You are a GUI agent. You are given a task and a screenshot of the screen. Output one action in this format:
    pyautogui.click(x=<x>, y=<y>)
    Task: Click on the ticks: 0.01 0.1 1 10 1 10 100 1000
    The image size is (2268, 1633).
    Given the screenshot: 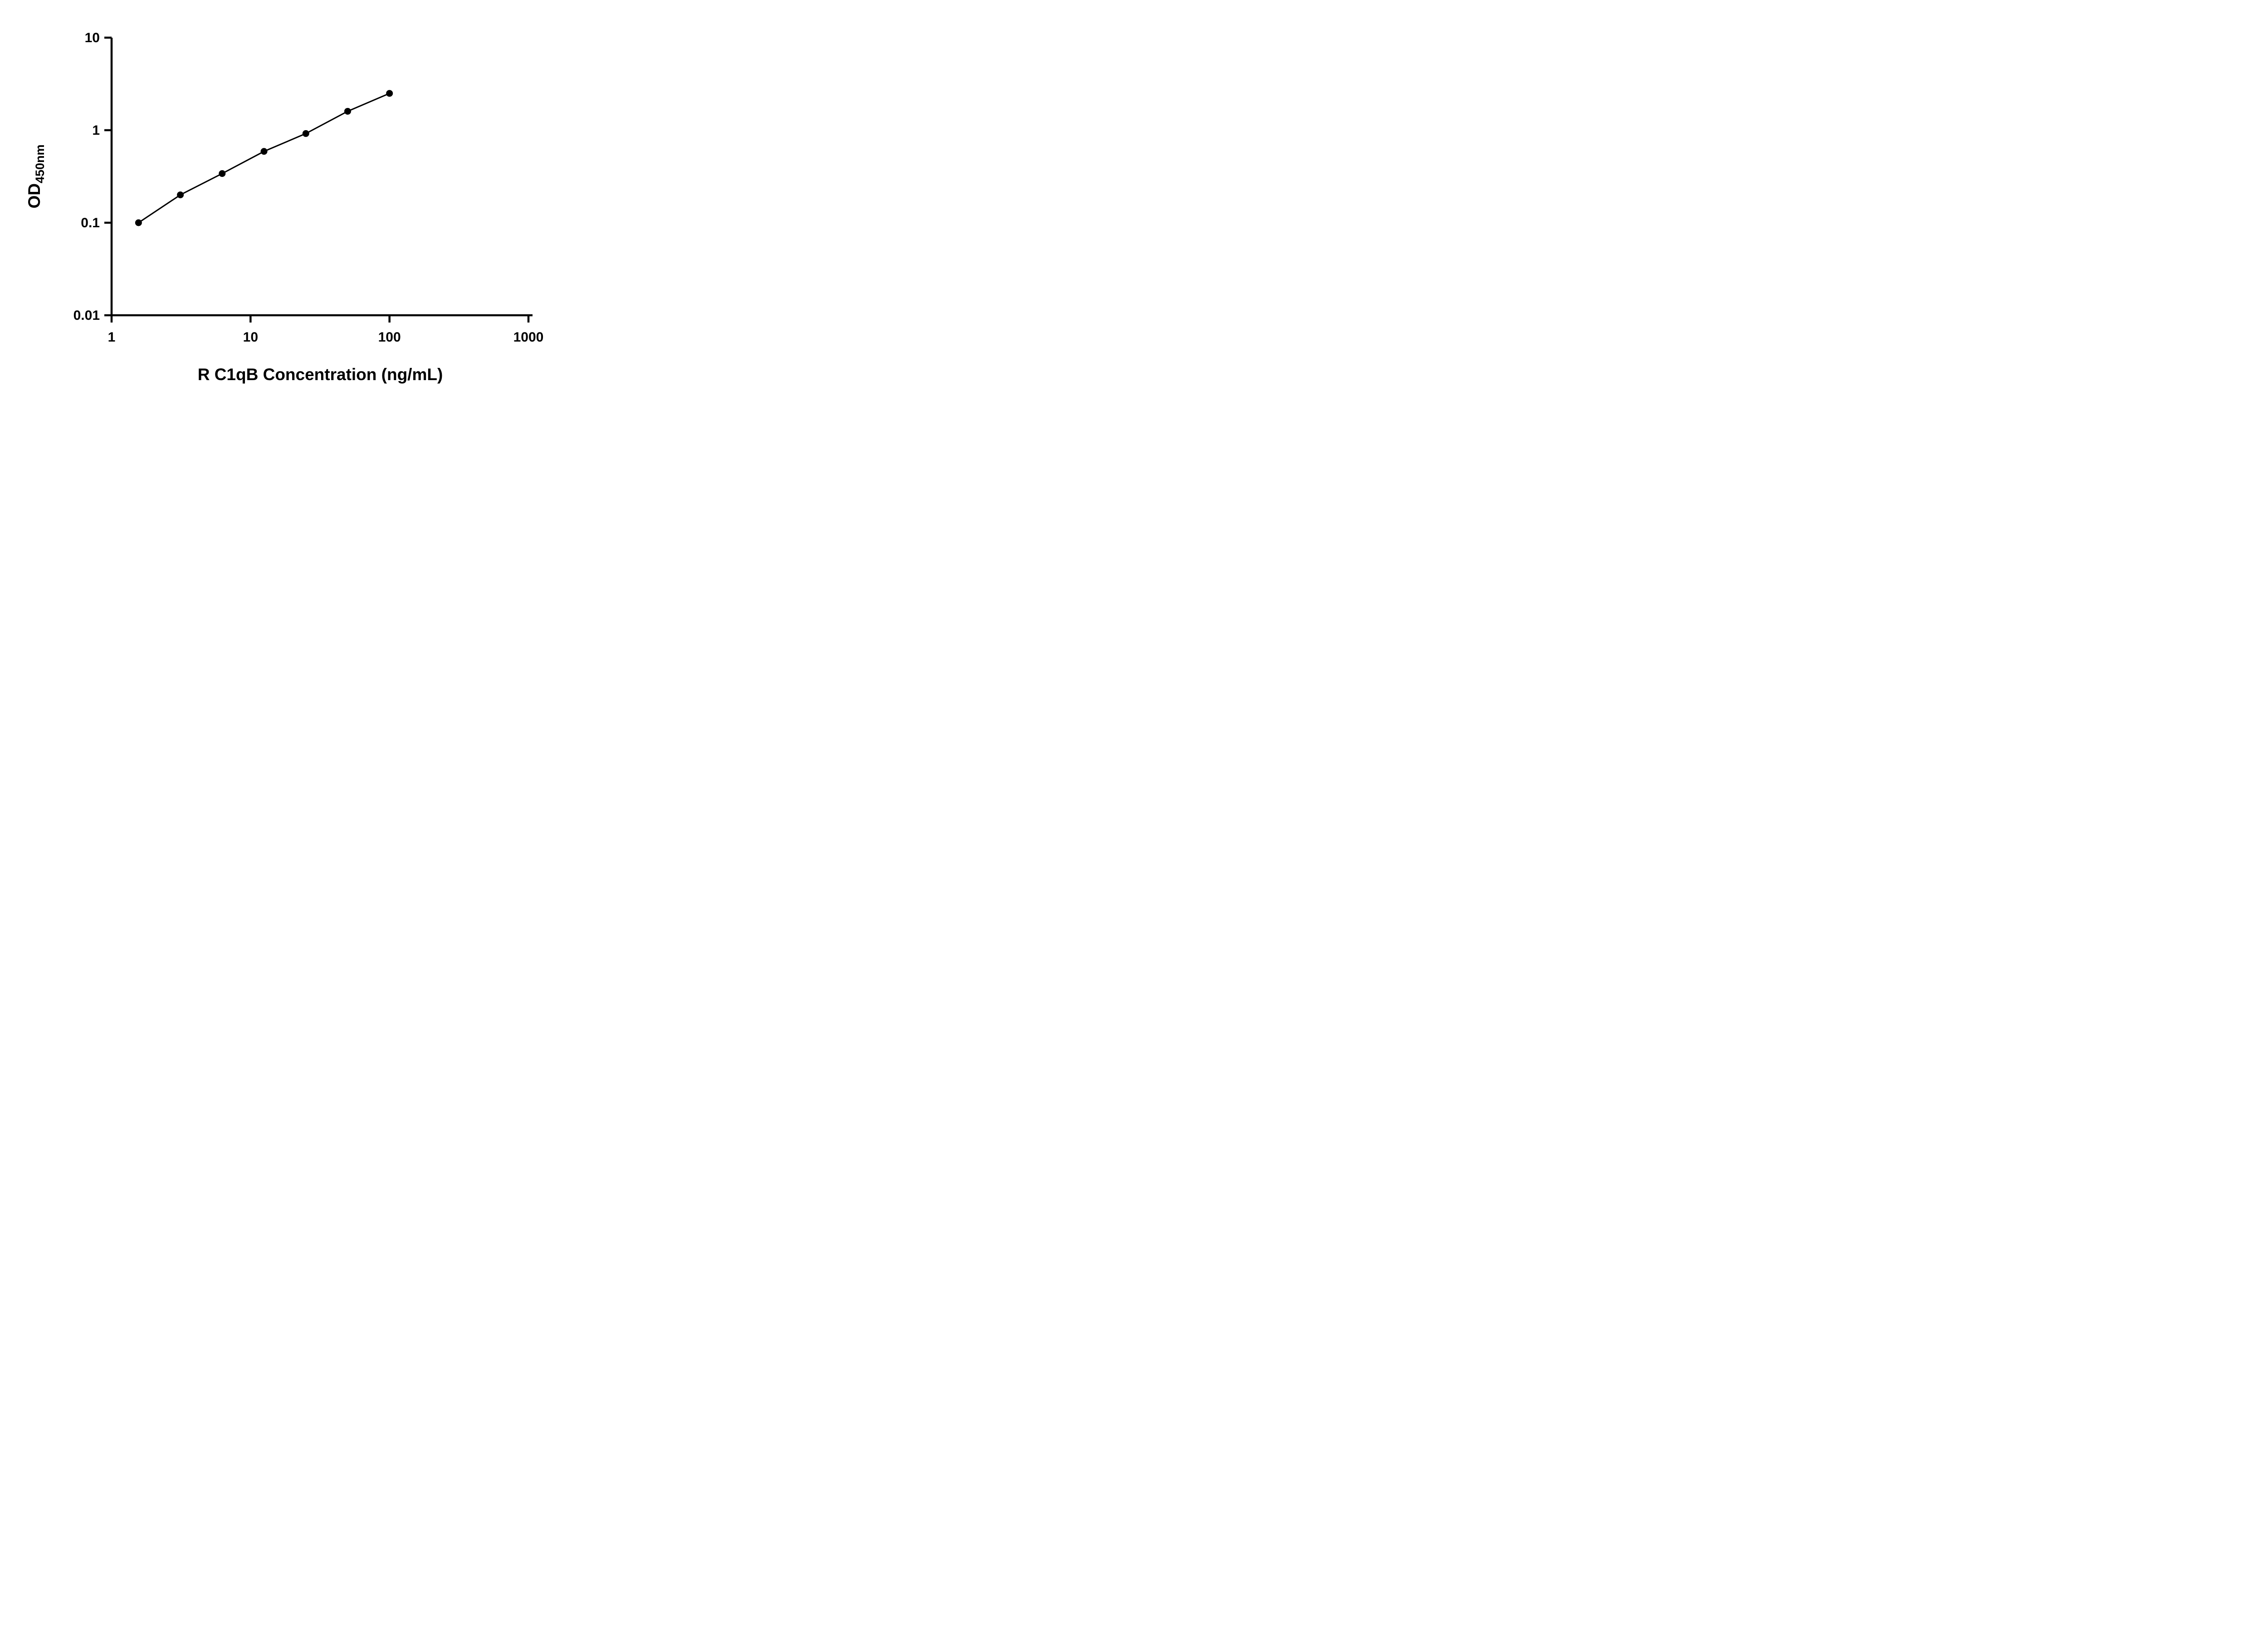 What is the action you would take?
    pyautogui.click(x=309, y=187)
    